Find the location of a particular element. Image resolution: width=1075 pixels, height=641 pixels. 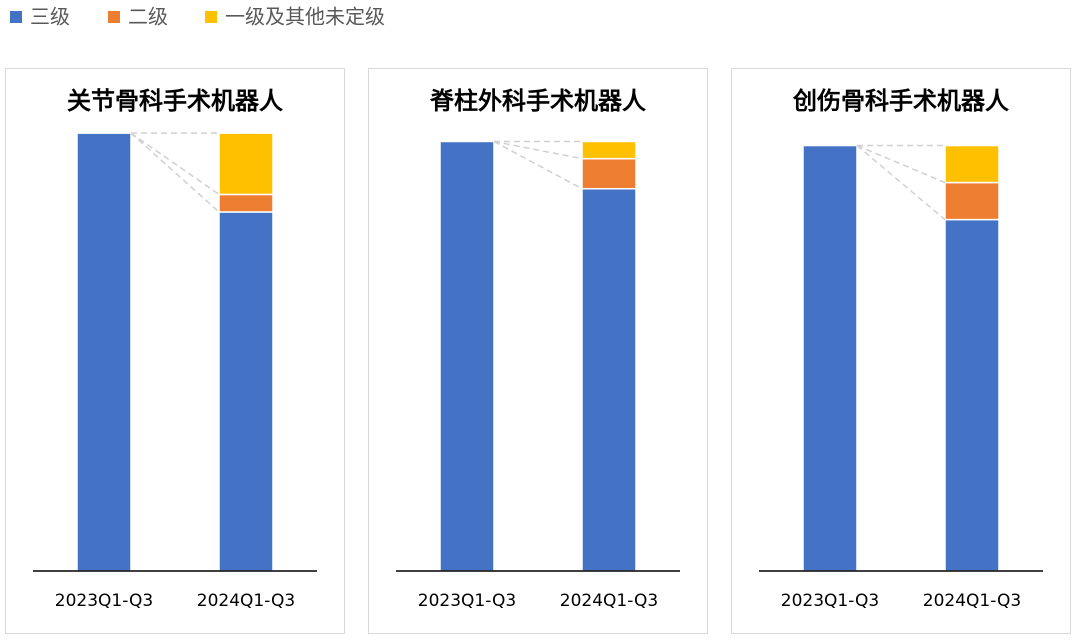

chart-title: 脊柱外科手术机器人 is located at coordinates (537, 101).